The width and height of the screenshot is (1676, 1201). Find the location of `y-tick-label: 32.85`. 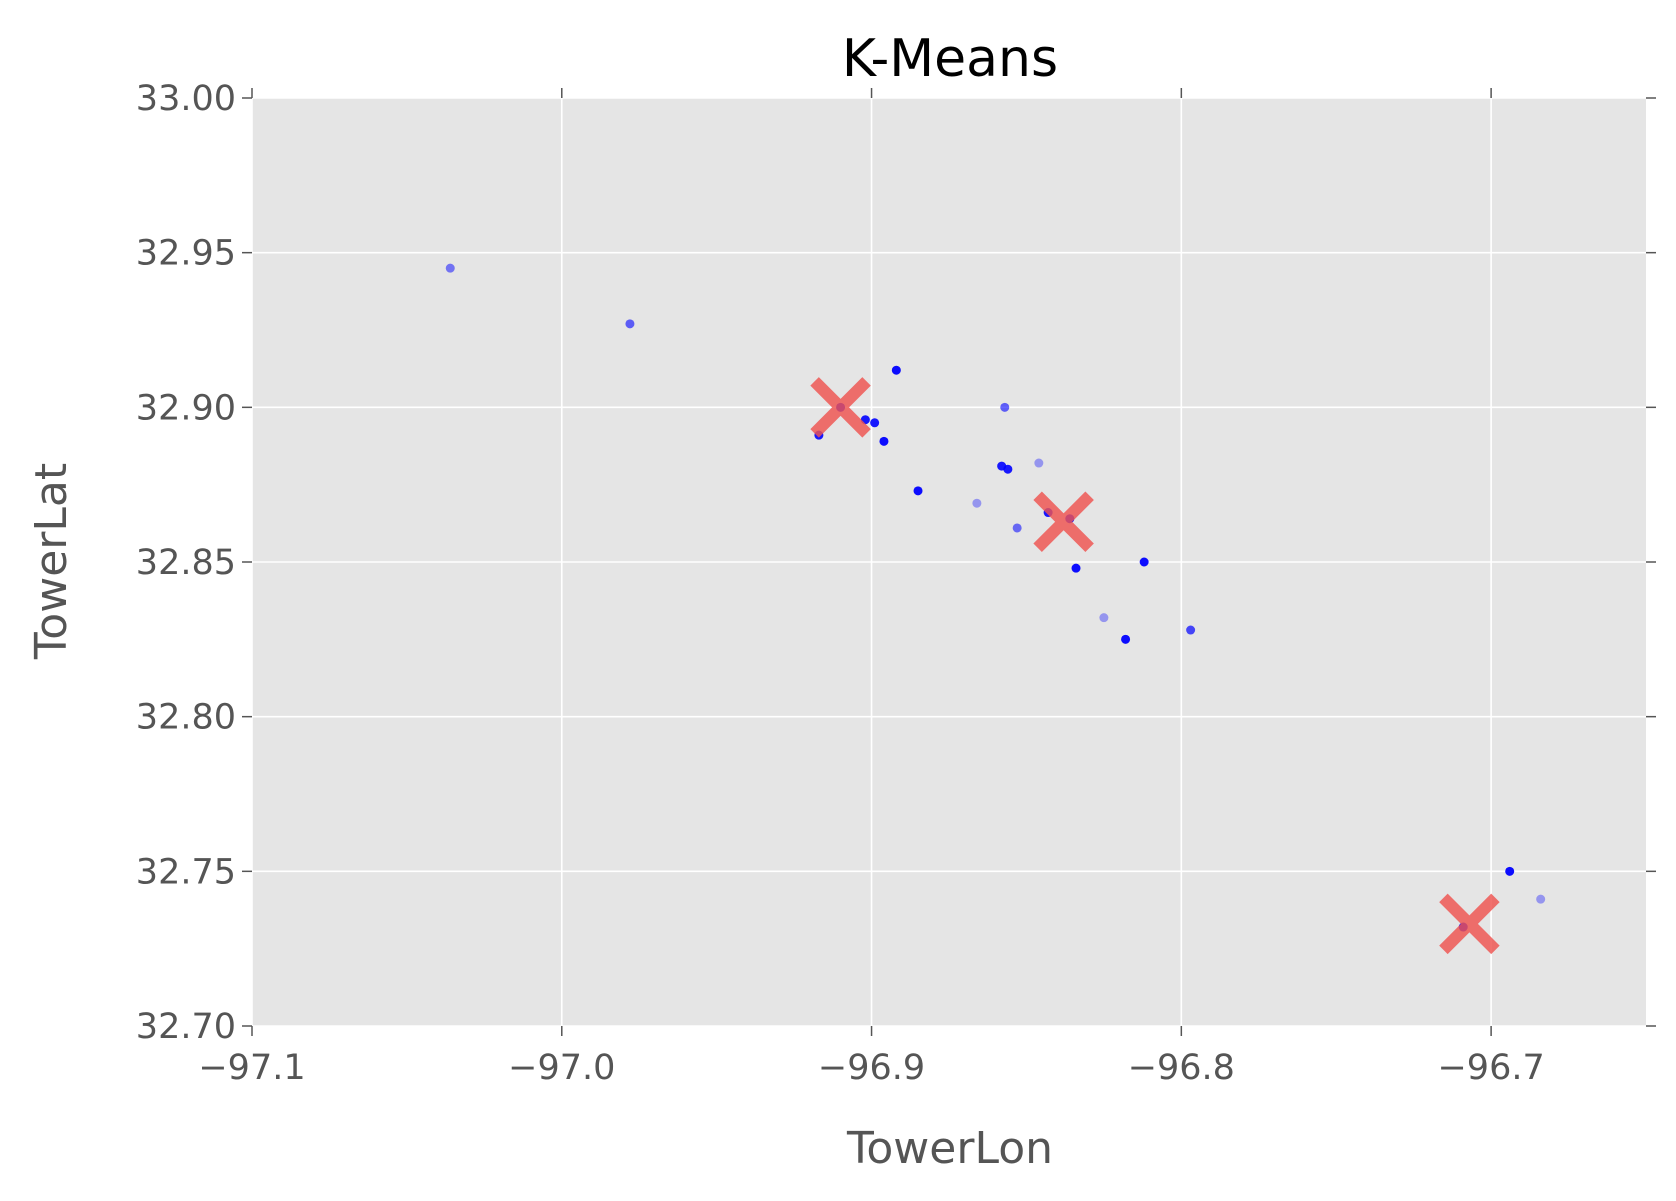

y-tick-label: 32.85 is located at coordinates (186, 563).